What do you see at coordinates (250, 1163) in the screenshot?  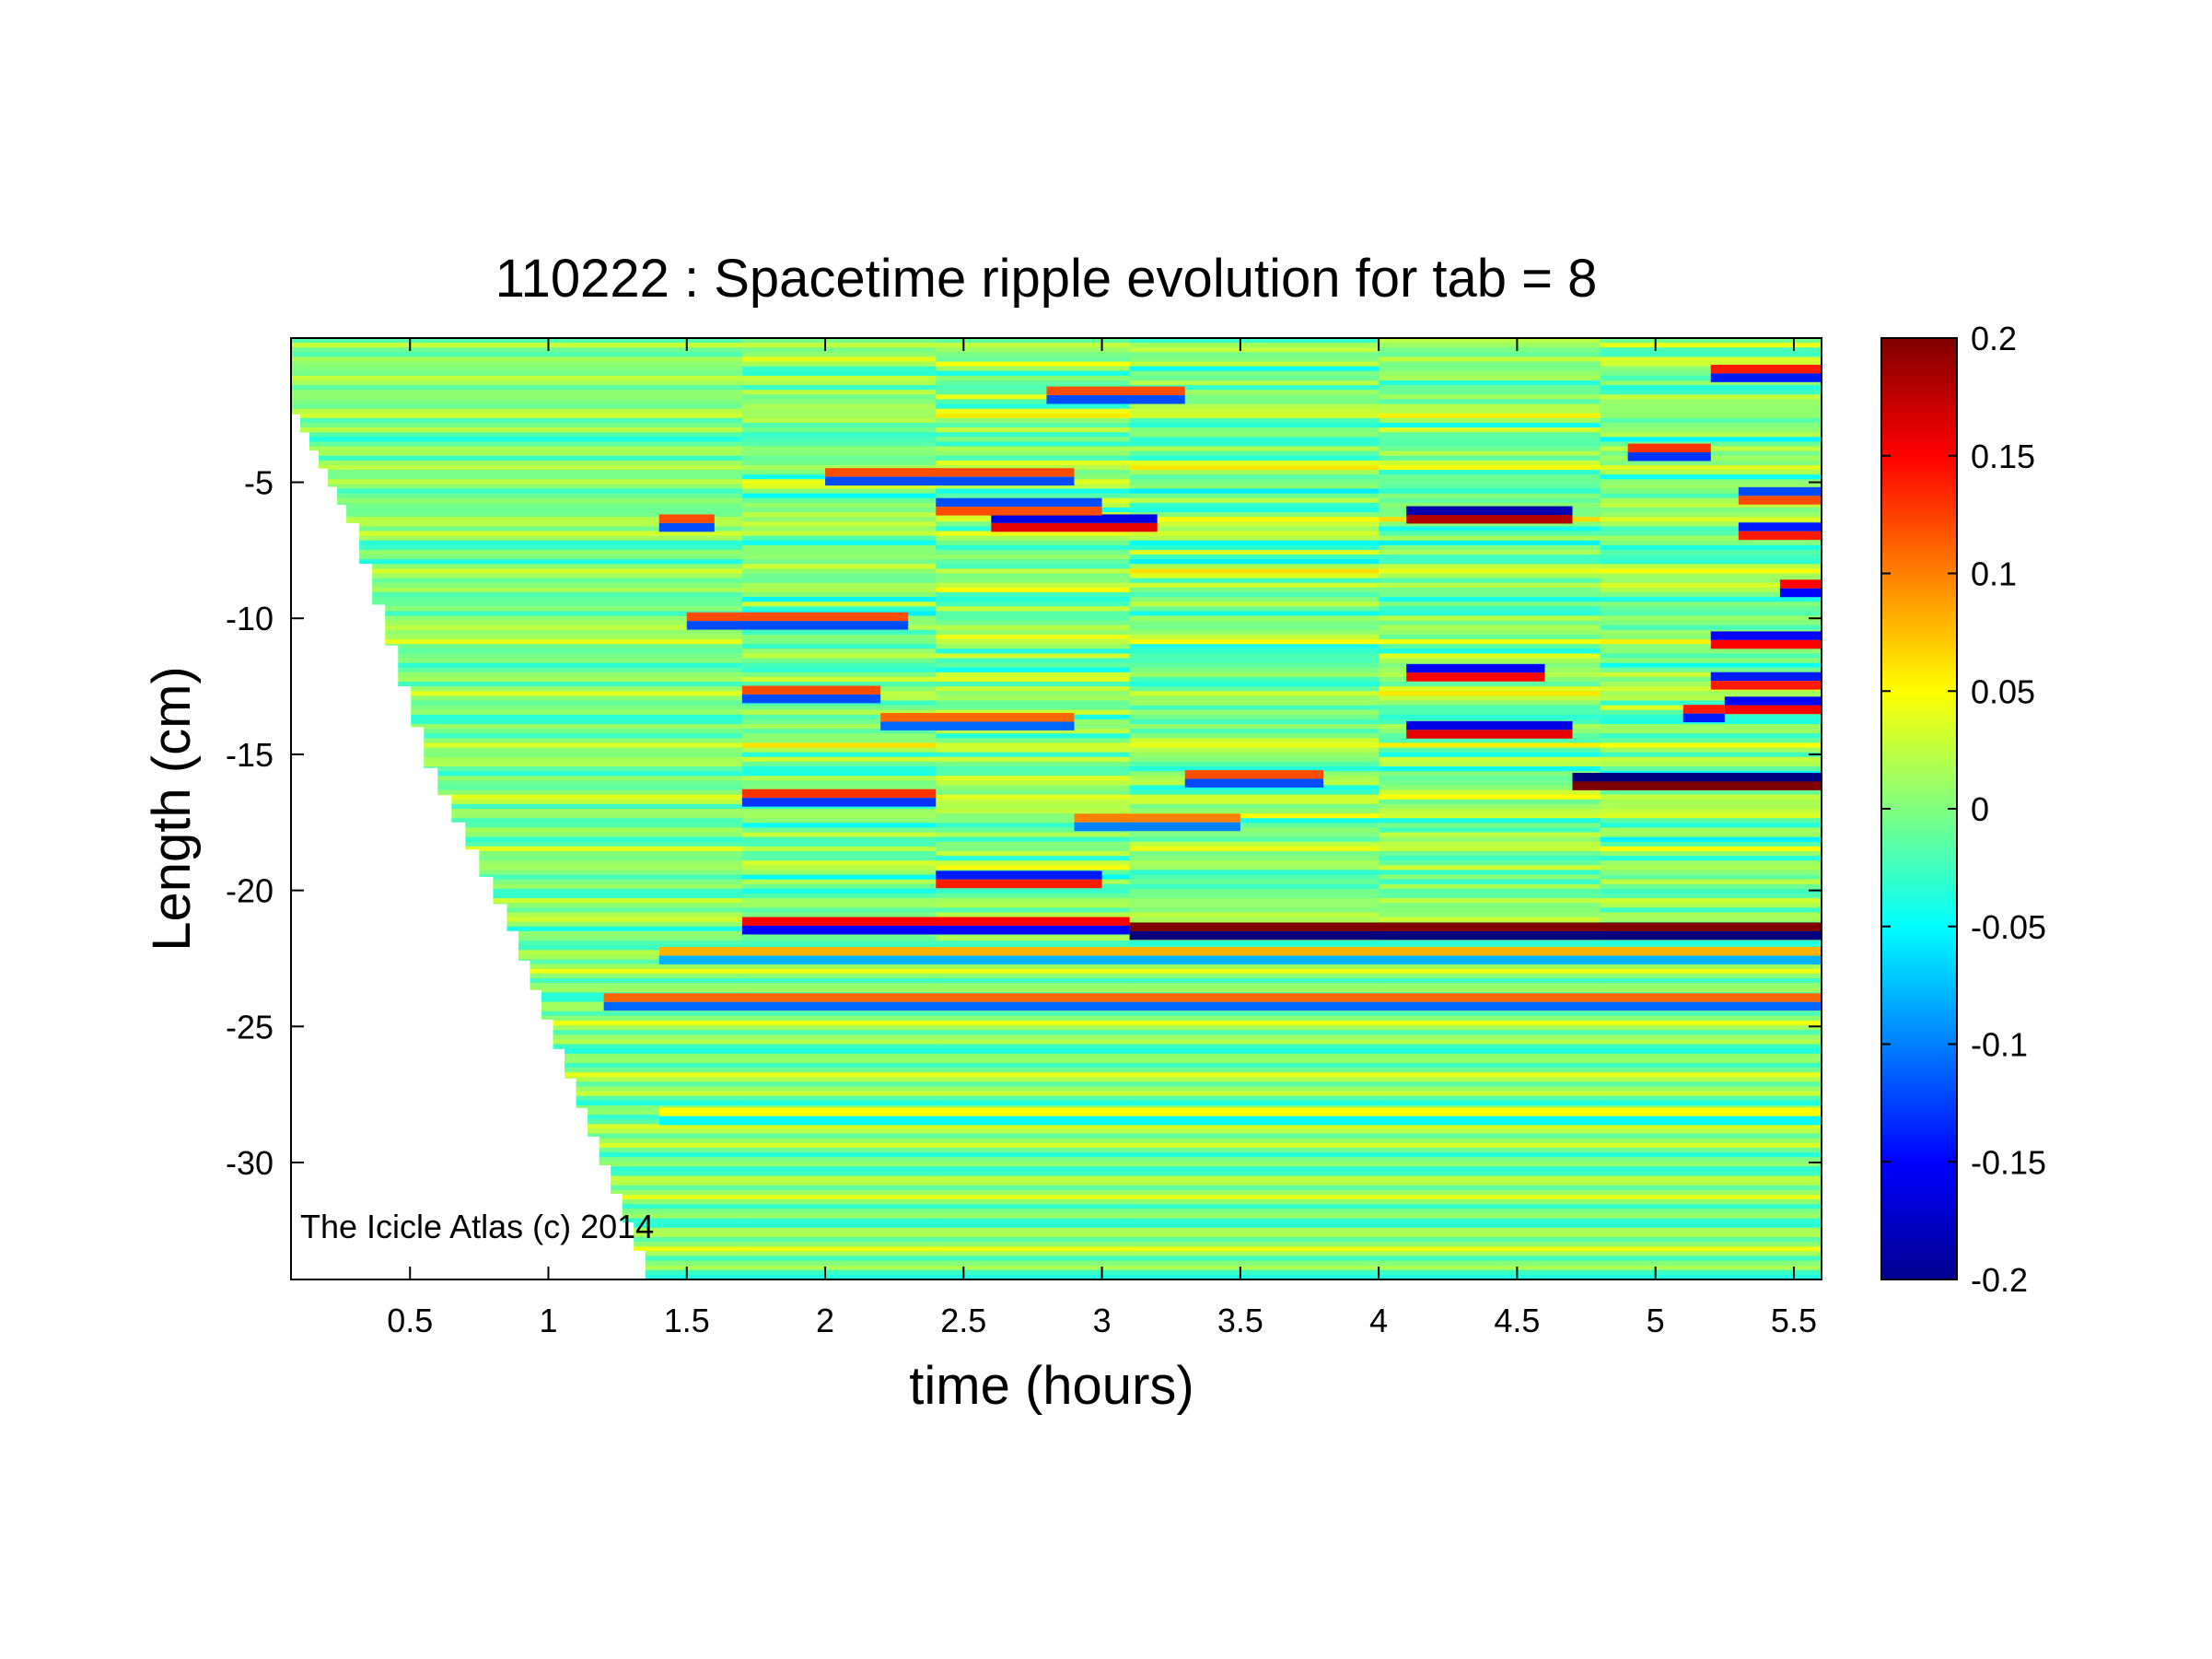 I see `y-tick-label: -30` at bounding box center [250, 1163].